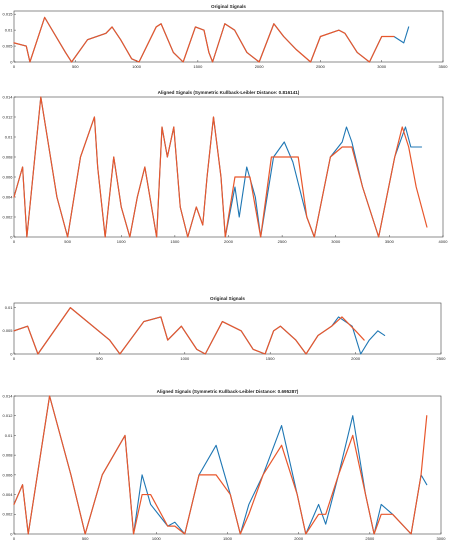  Describe the element at coordinates (7, 14) in the screenshot. I see `y-tick-label: 0.015` at that location.